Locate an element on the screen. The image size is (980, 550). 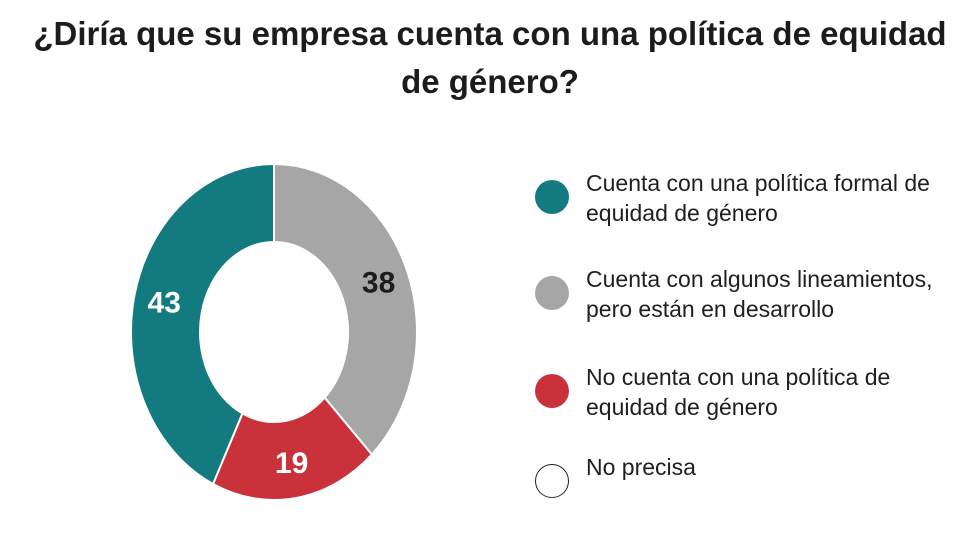
legend-swatch-formal-policy is located at coordinates (552, 197).